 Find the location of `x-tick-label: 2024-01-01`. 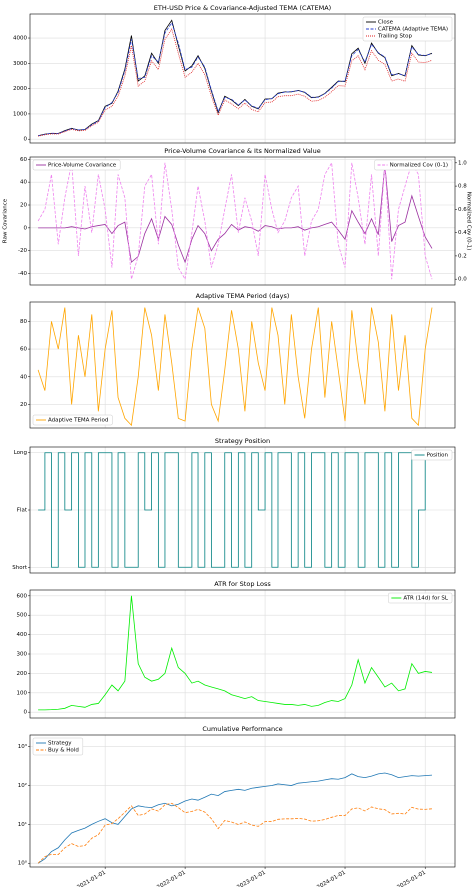

x-tick-label: 2024-01-01 is located at coordinates (331, 878).